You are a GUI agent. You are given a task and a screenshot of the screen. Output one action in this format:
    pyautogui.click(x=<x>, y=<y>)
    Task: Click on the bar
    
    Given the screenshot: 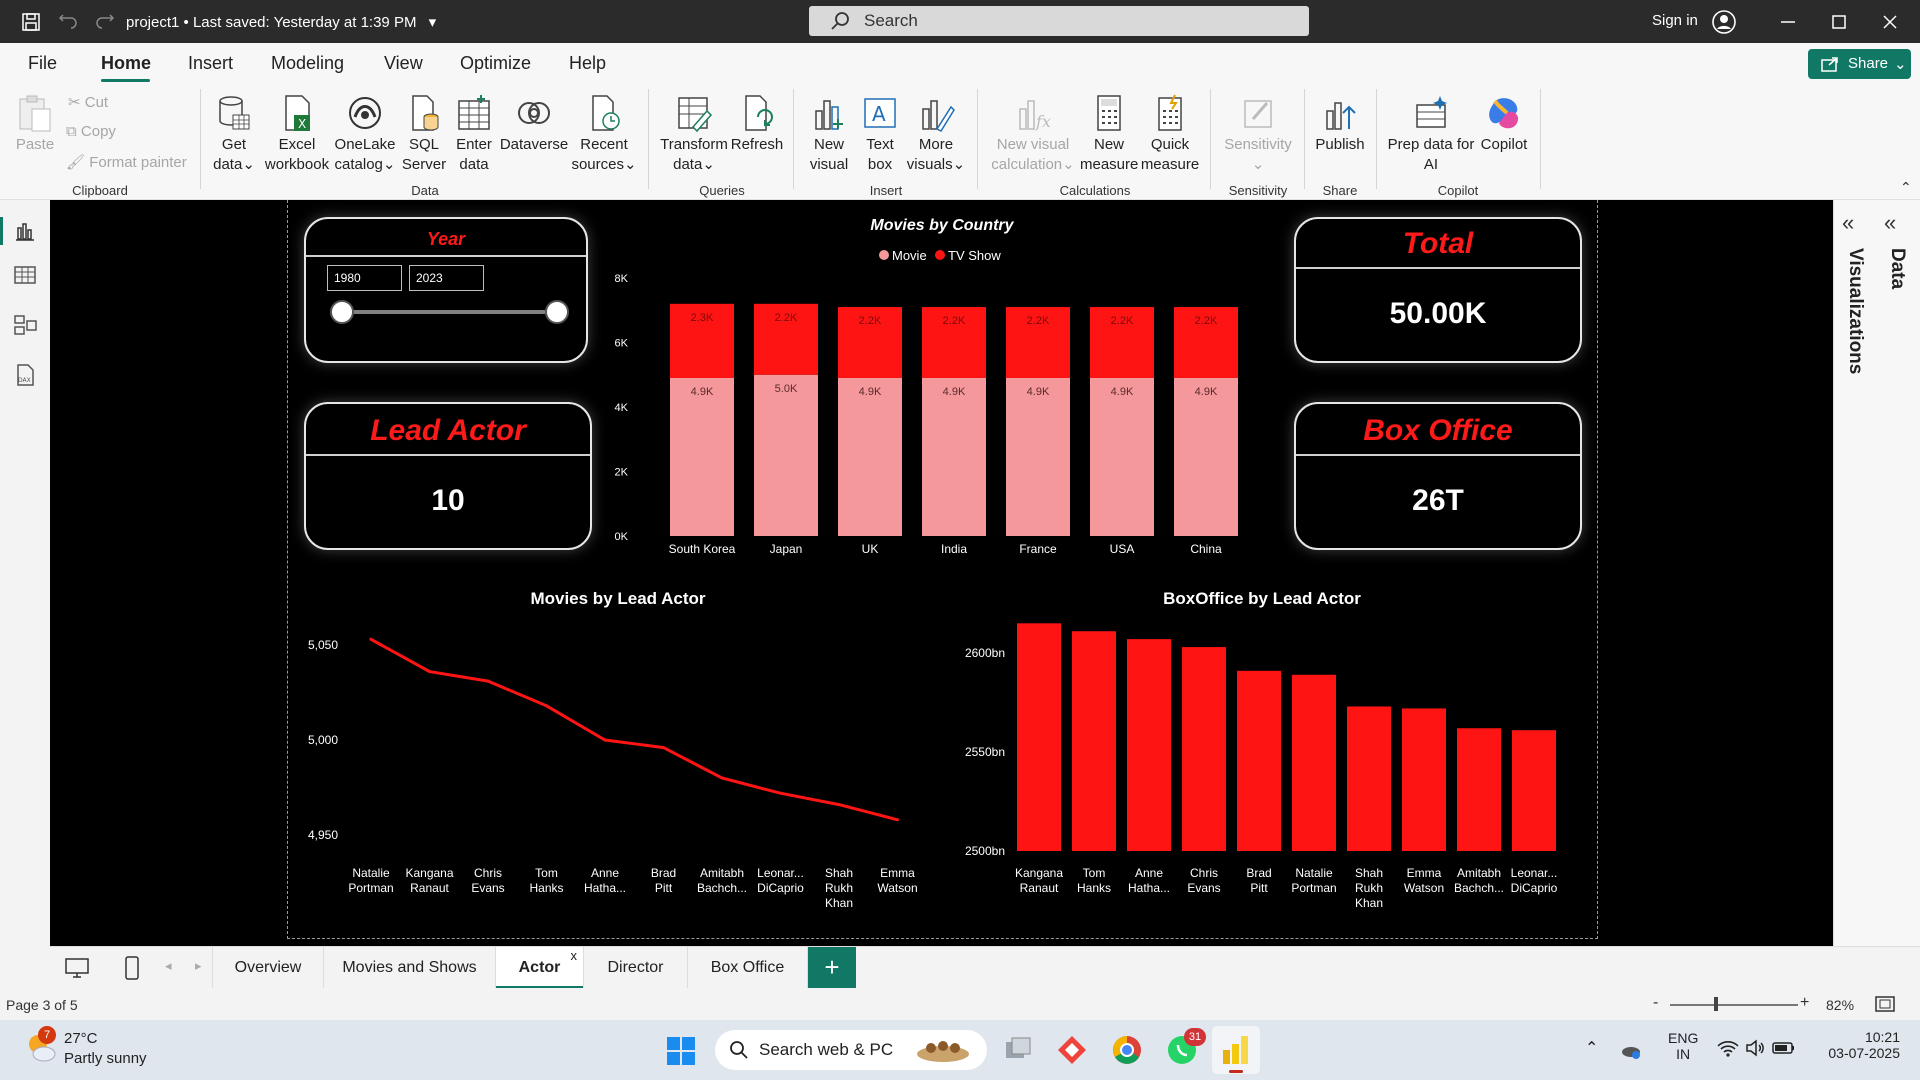 What is the action you would take?
    pyautogui.click(x=1369, y=778)
    